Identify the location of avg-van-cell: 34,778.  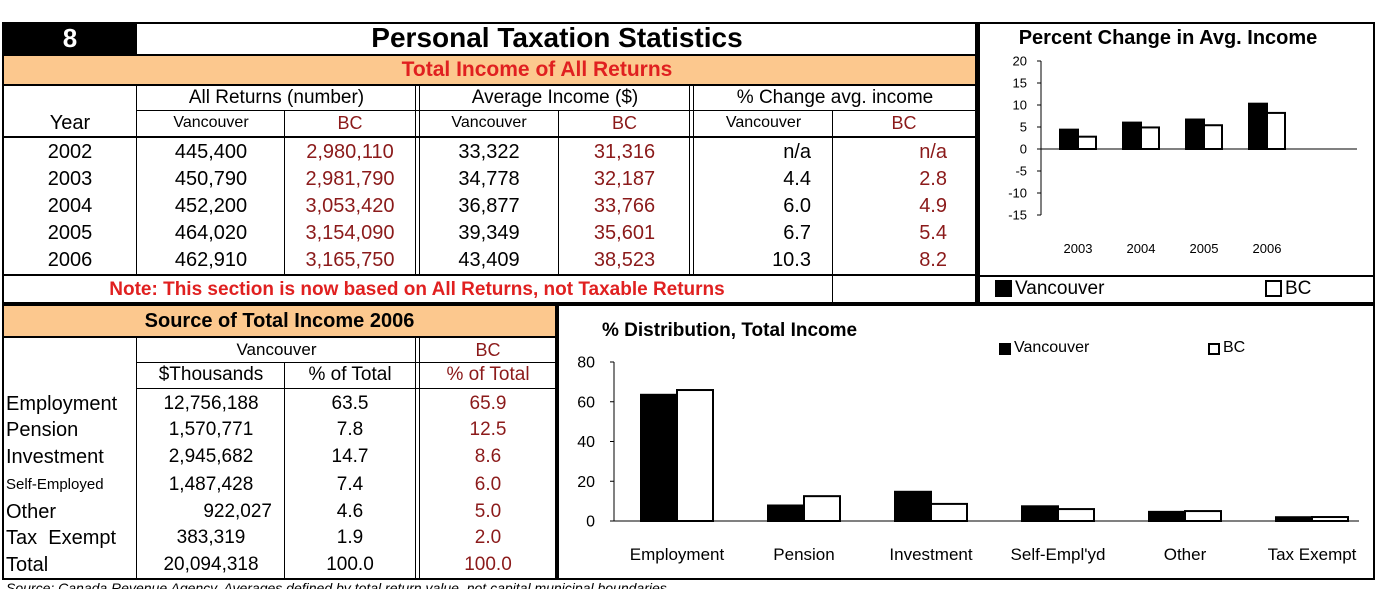
(489, 179).